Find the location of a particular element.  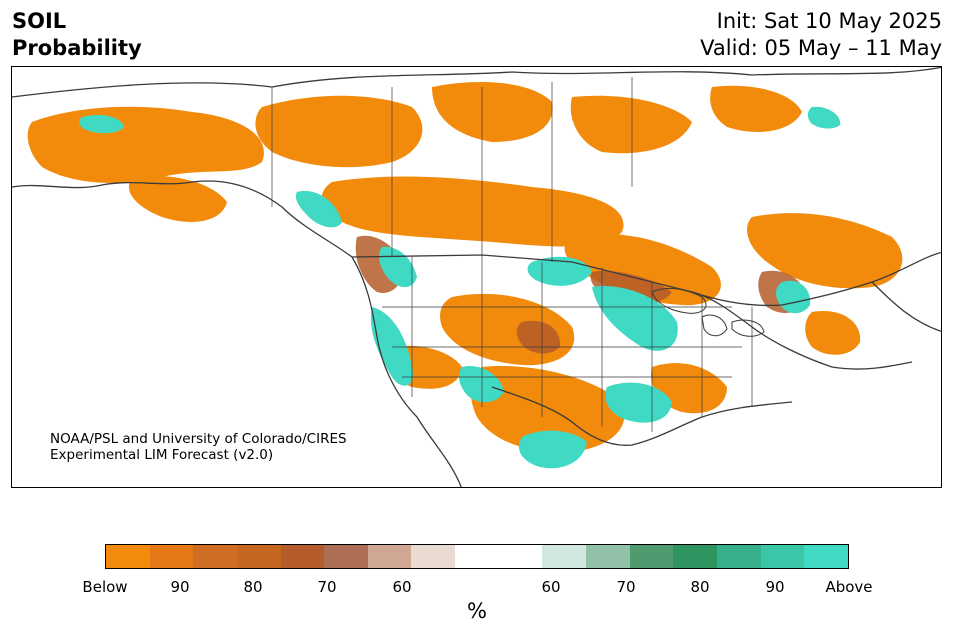

great-lakes is located at coordinates (708, 312).